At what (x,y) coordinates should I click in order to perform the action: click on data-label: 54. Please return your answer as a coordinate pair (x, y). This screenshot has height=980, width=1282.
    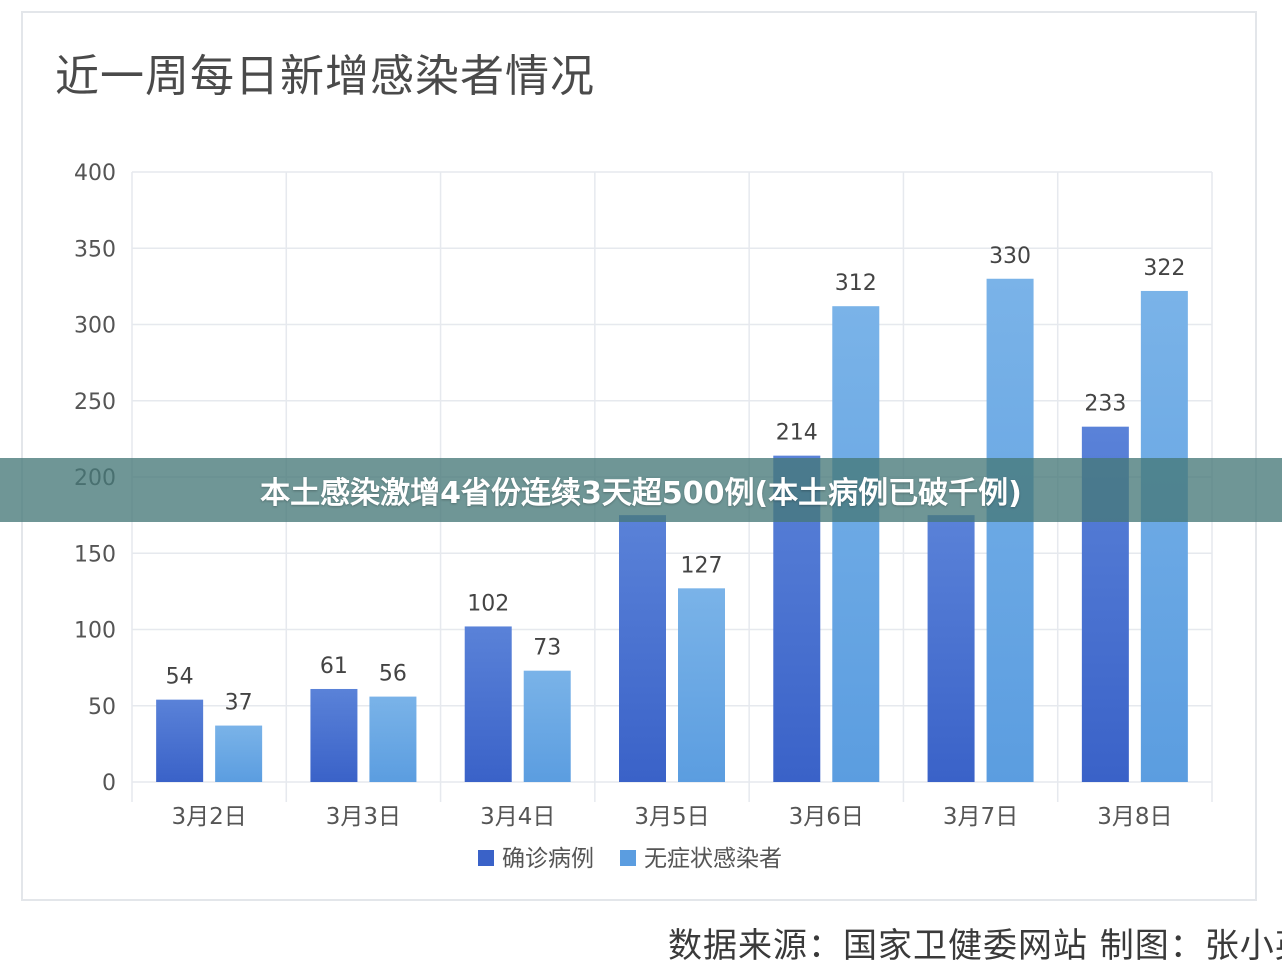
    Looking at the image, I should click on (180, 677).